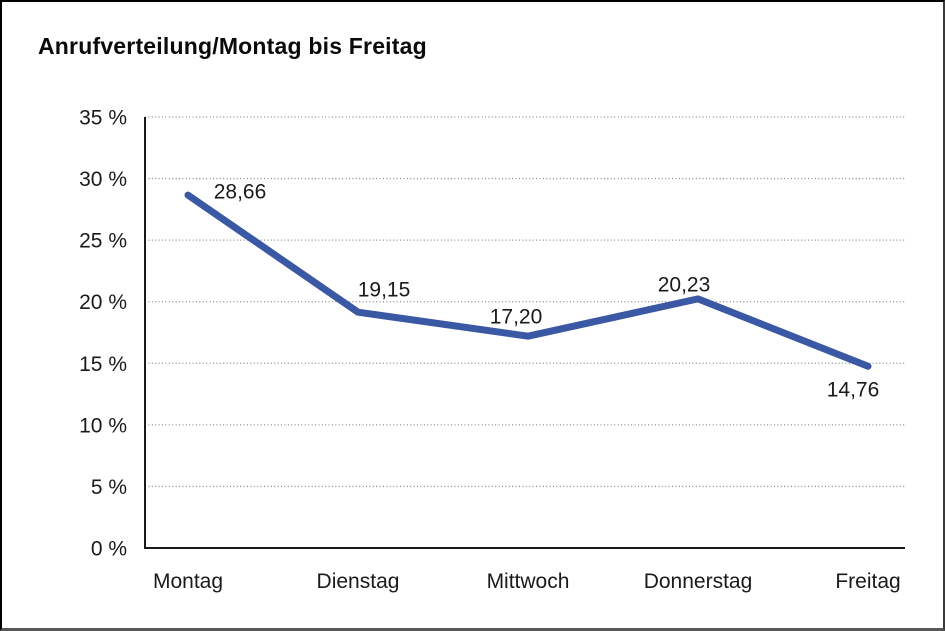  What do you see at coordinates (240, 192) in the screenshot?
I see `data-point-label: 28,66` at bounding box center [240, 192].